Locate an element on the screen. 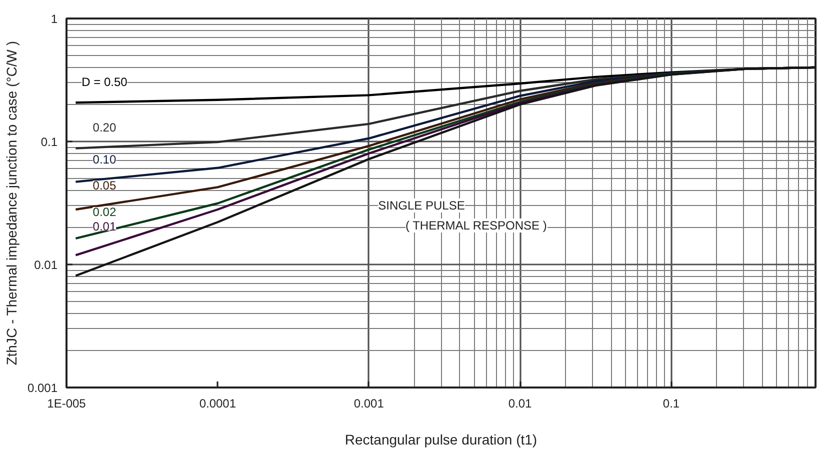 The image size is (817, 450). series-label: 0.05 is located at coordinates (104, 185).